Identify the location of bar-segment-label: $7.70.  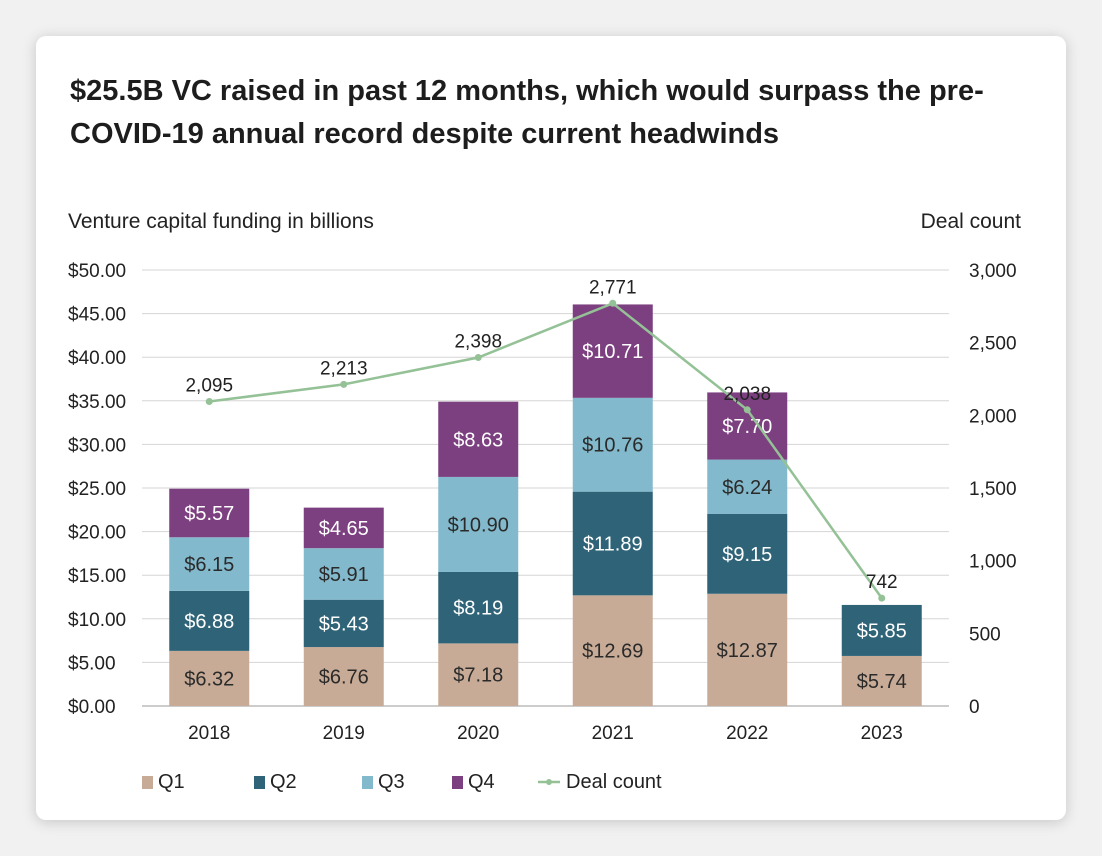
(747, 427).